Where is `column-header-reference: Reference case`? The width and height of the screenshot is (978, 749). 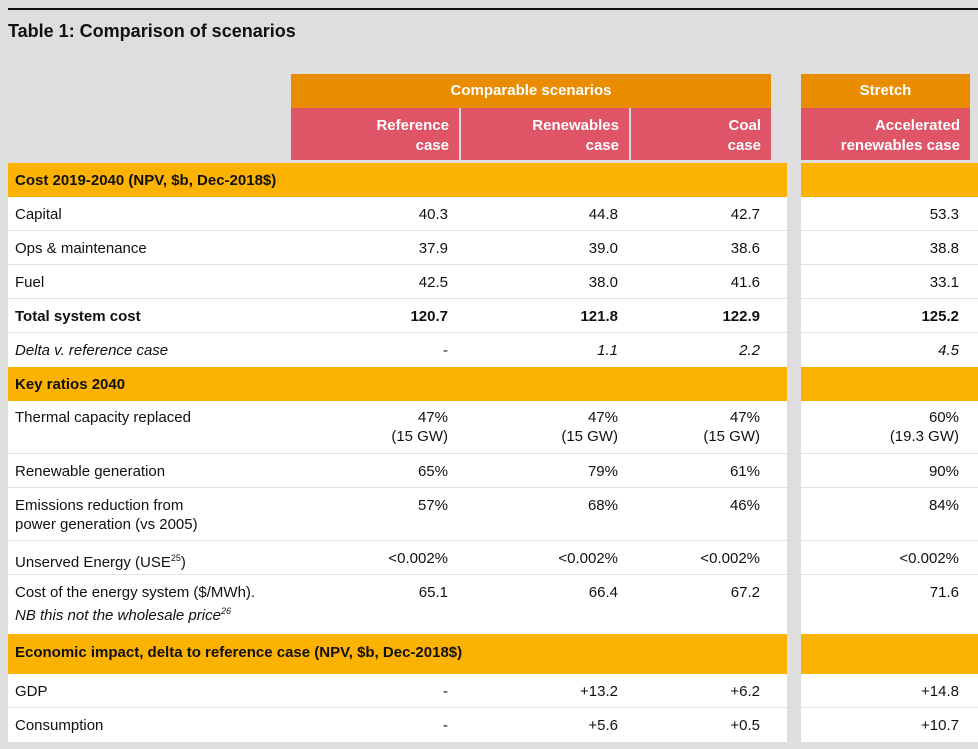 column-header-reference: Reference case is located at coordinates (375, 134).